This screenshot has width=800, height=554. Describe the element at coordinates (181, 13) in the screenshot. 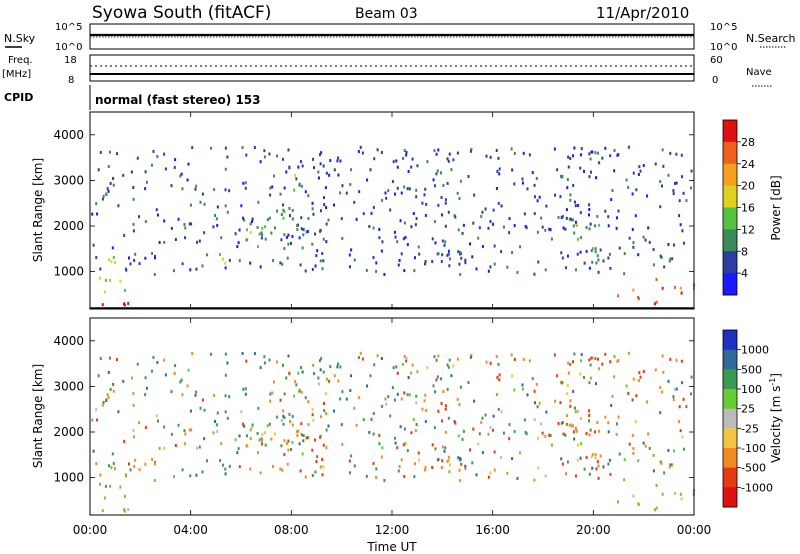

I see `station-title: Syowa South (fitACF)` at that location.